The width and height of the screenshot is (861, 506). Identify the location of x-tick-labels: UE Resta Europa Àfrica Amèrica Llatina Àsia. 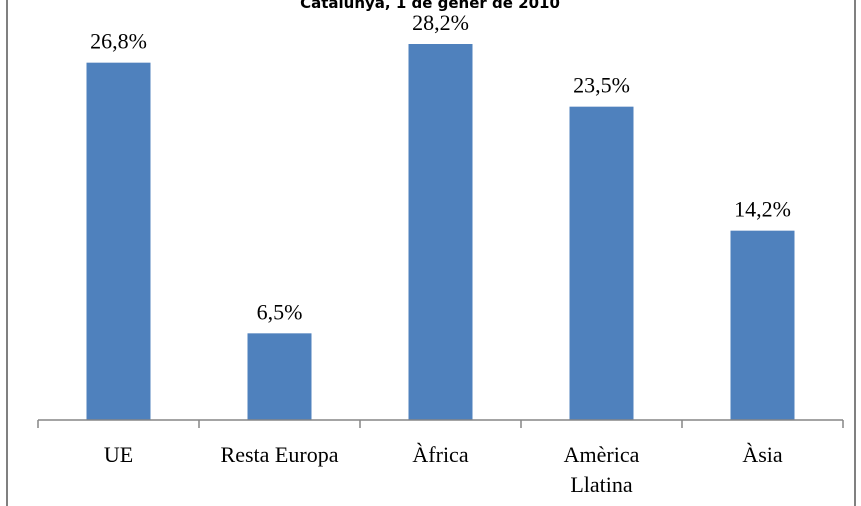
(443, 469).